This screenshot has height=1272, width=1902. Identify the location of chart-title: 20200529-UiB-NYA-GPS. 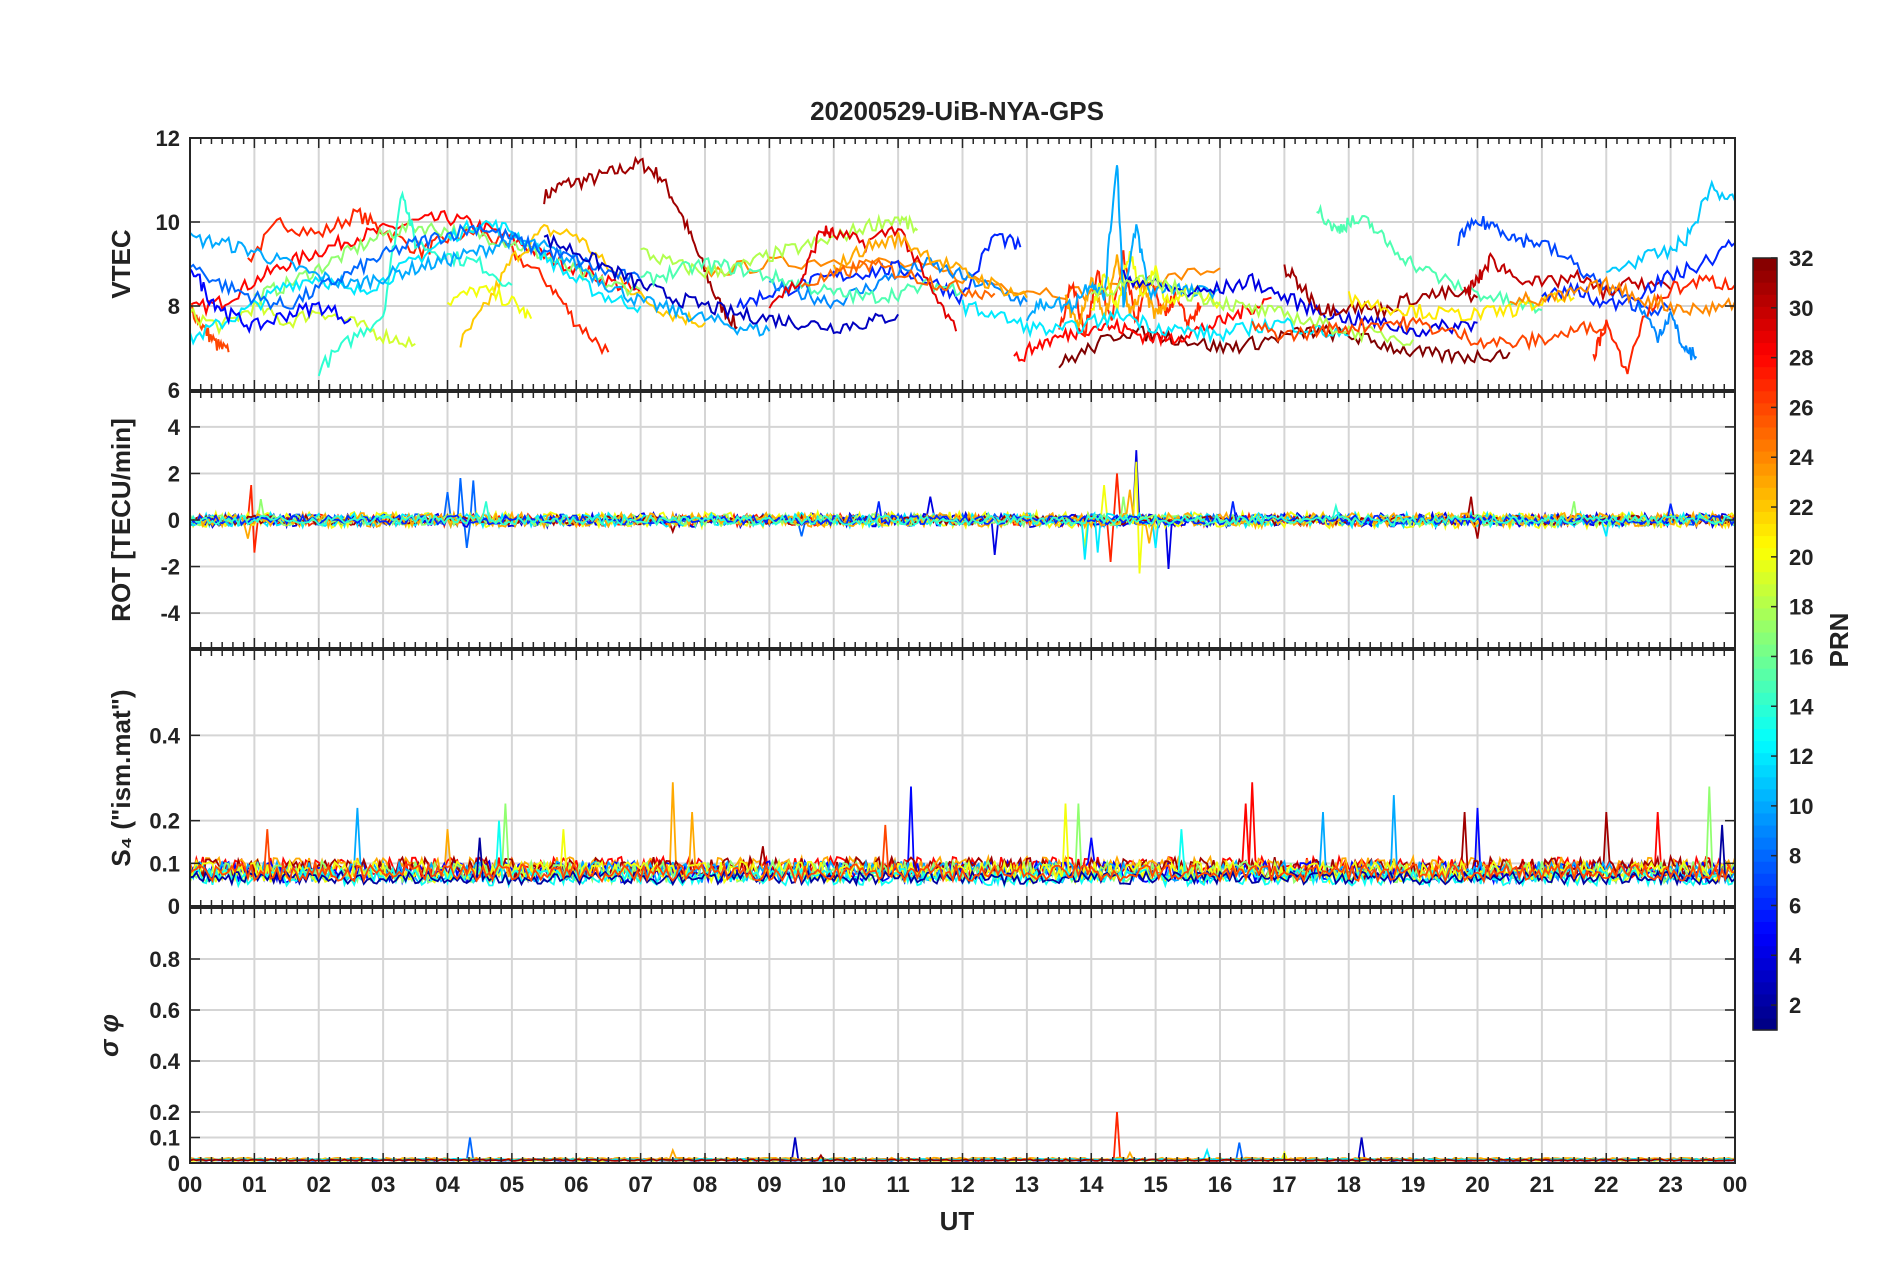
(957, 111).